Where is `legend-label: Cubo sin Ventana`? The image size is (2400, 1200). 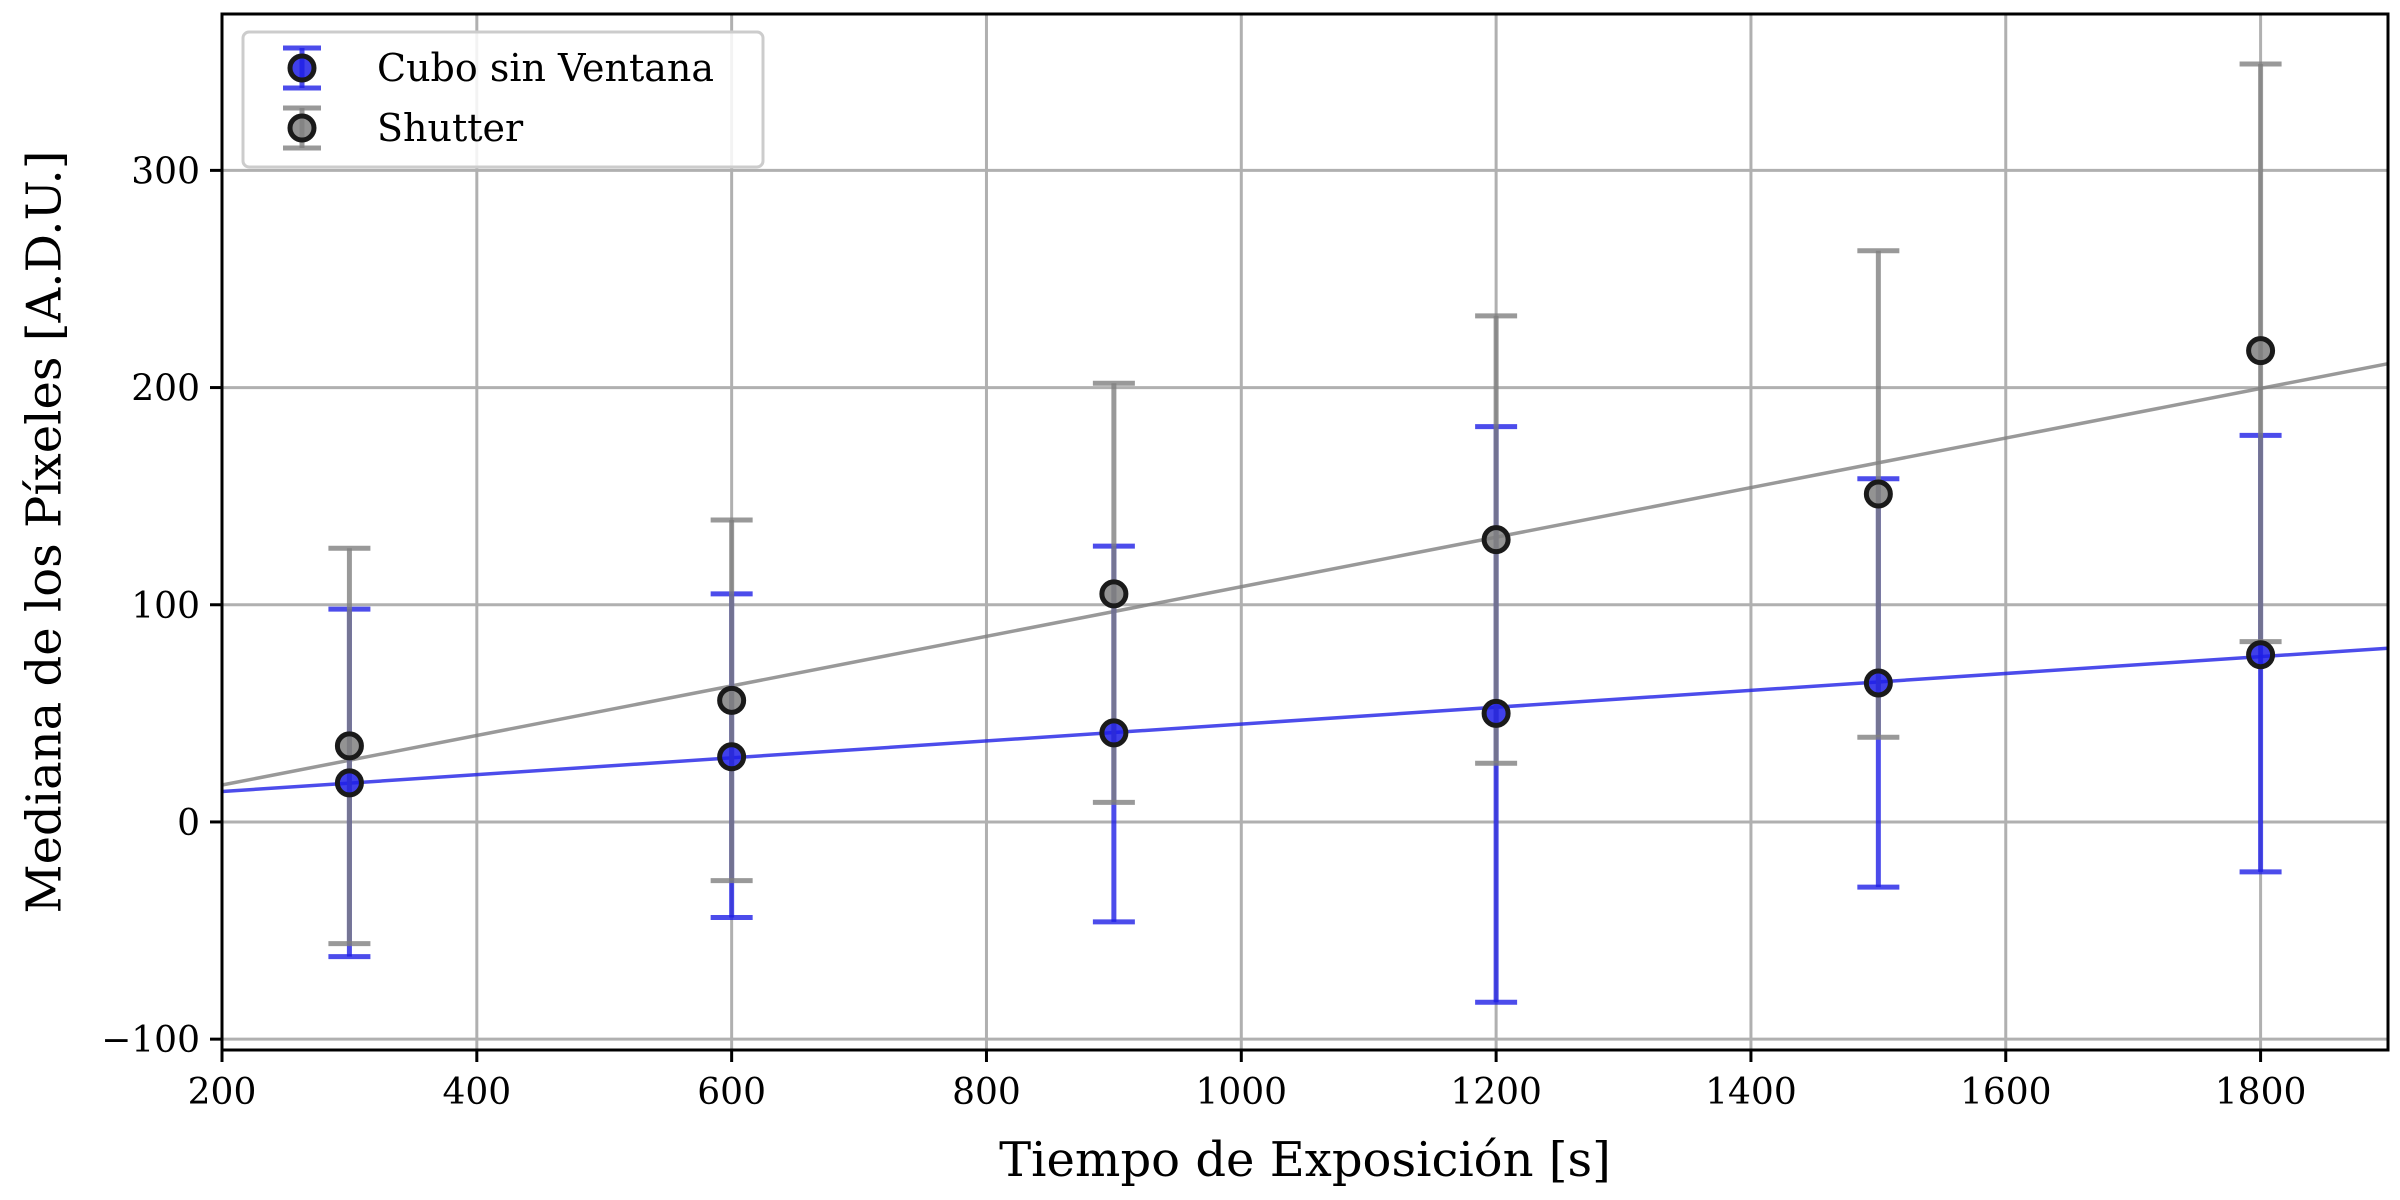 legend-label: Cubo sin Ventana is located at coordinates (545, 68).